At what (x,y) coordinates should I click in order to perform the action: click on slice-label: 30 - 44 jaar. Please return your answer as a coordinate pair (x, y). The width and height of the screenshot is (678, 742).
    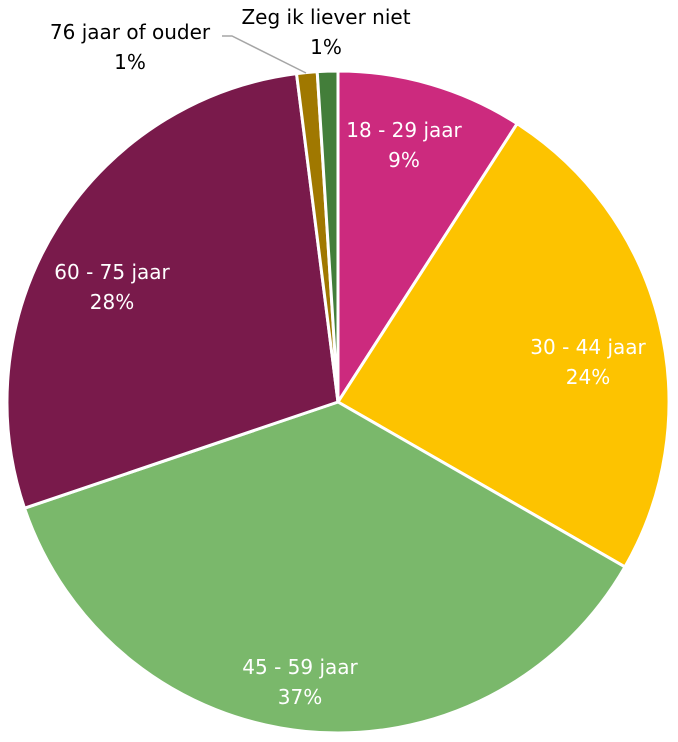
    Looking at the image, I should click on (588, 347).